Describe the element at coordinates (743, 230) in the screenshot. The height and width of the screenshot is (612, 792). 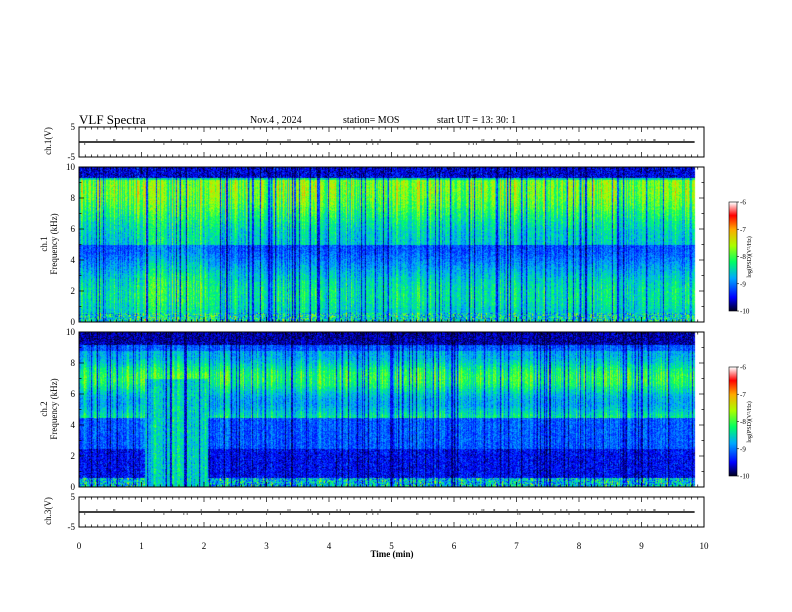
I see `ch1-colorbar-tick-label: -7` at that location.